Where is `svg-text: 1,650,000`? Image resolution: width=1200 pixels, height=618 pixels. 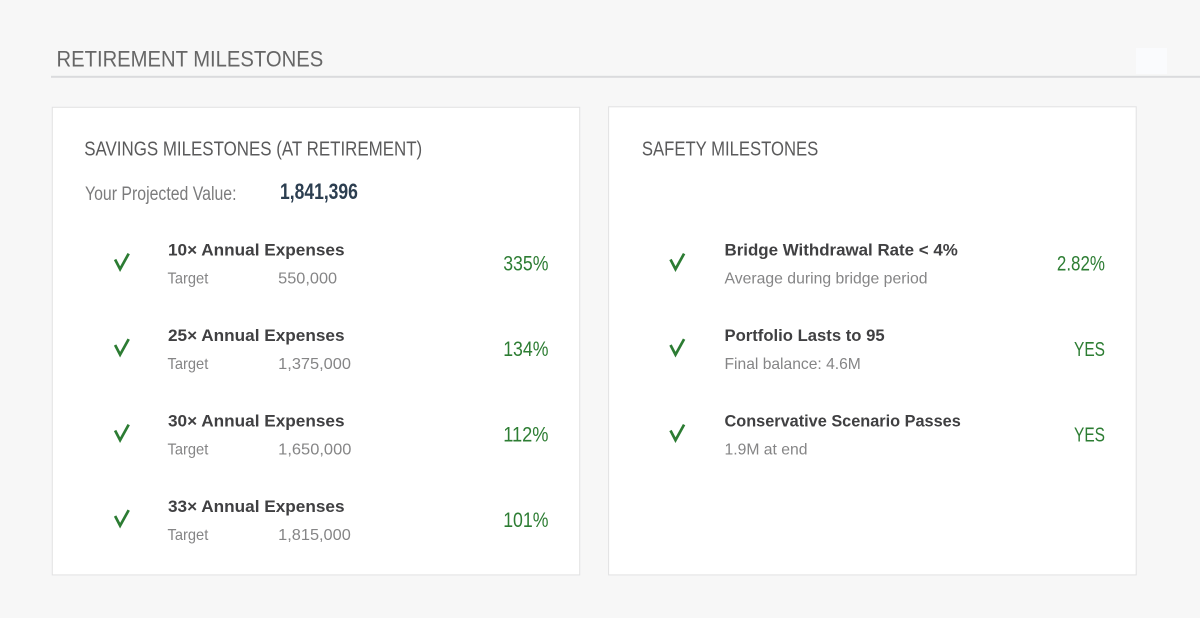 svg-text: 1,650,000 is located at coordinates (314, 450).